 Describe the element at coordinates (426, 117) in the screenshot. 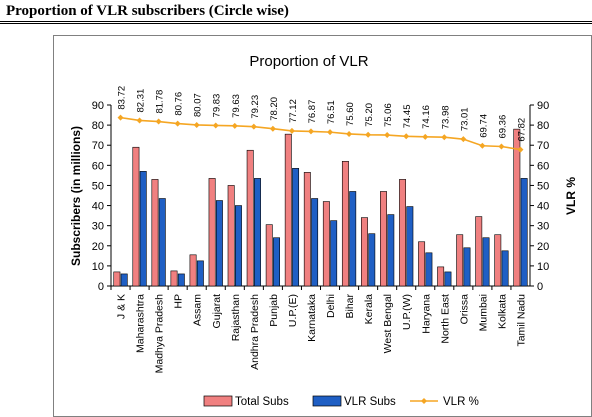

I see `data-label-vlr-percent: 74.16` at that location.